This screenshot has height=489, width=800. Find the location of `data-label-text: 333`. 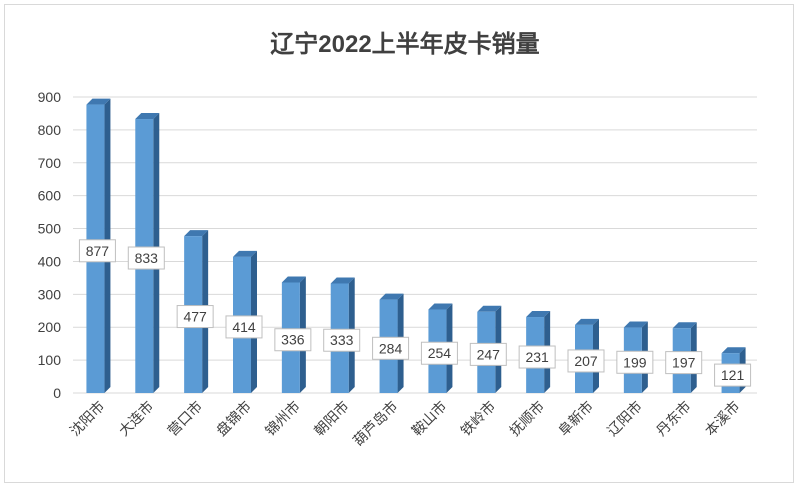

data-label-text: 333 is located at coordinates (342, 340).